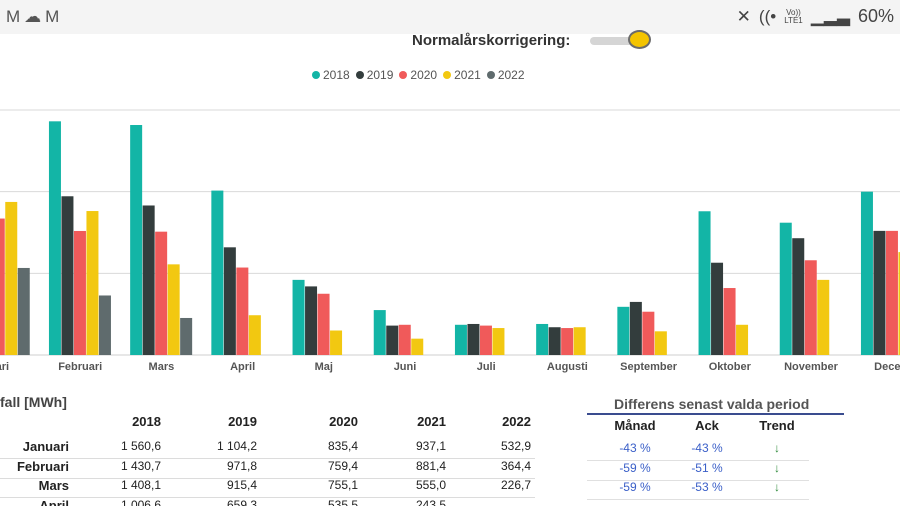 This screenshot has width=900, height=506. What do you see at coordinates (899, 303) in the screenshot?
I see `bar-december-2021` at bounding box center [899, 303].